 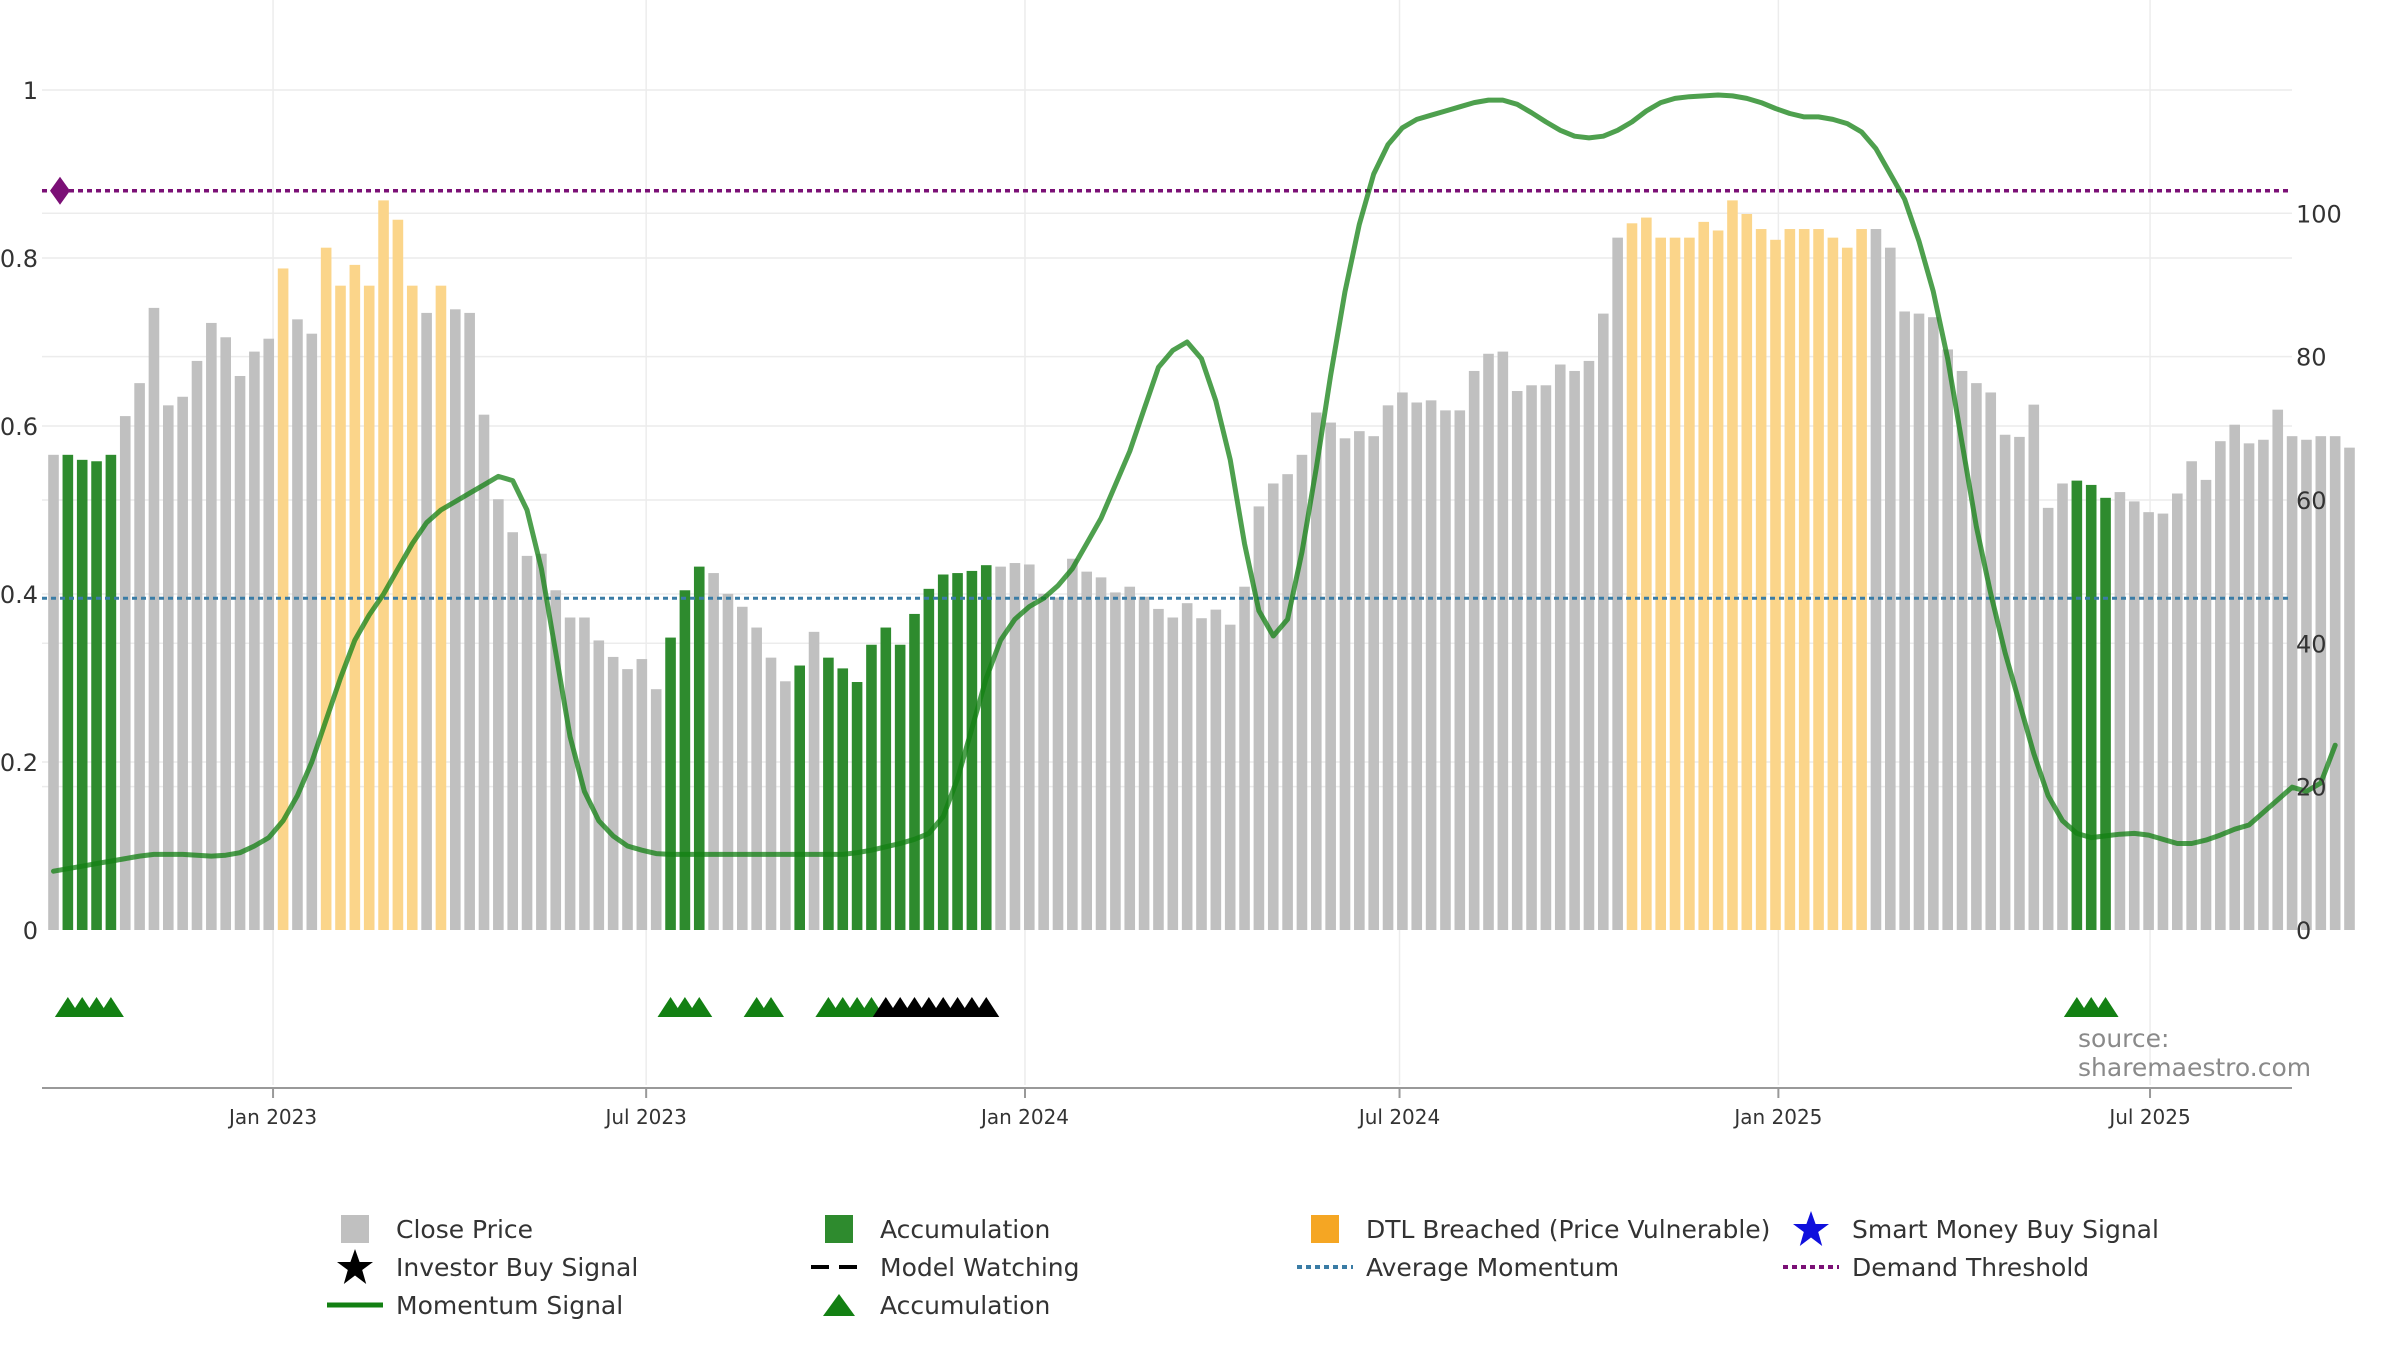 What do you see at coordinates (2303, 931) in the screenshot?
I see `right-tick-label: 0` at bounding box center [2303, 931].